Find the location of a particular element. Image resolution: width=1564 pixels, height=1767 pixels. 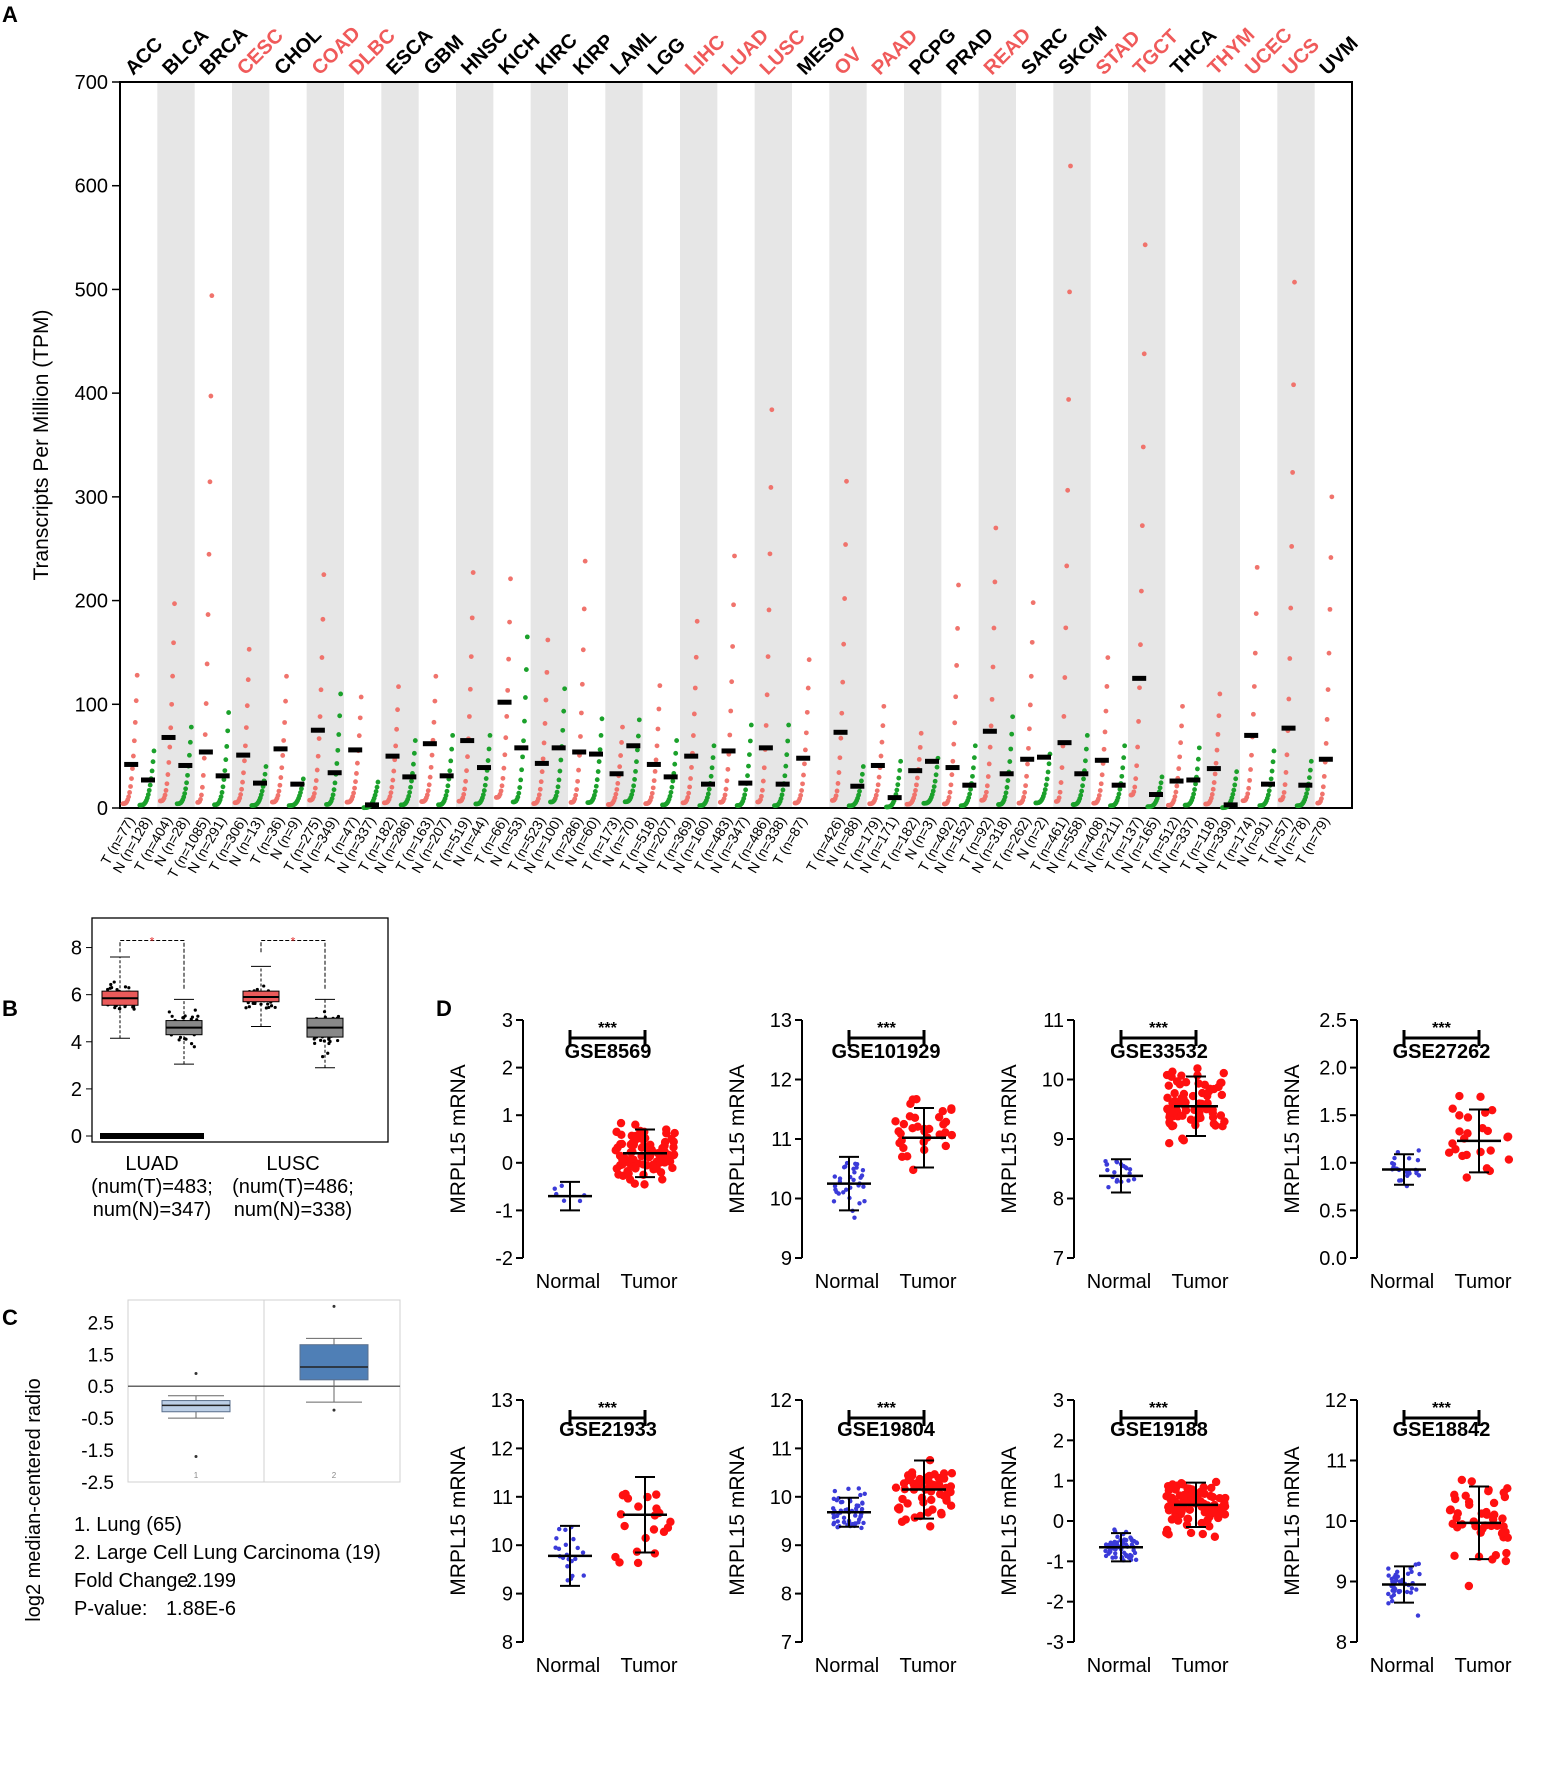

a-y-tick-label: 100 is located at coordinates (91, 705).